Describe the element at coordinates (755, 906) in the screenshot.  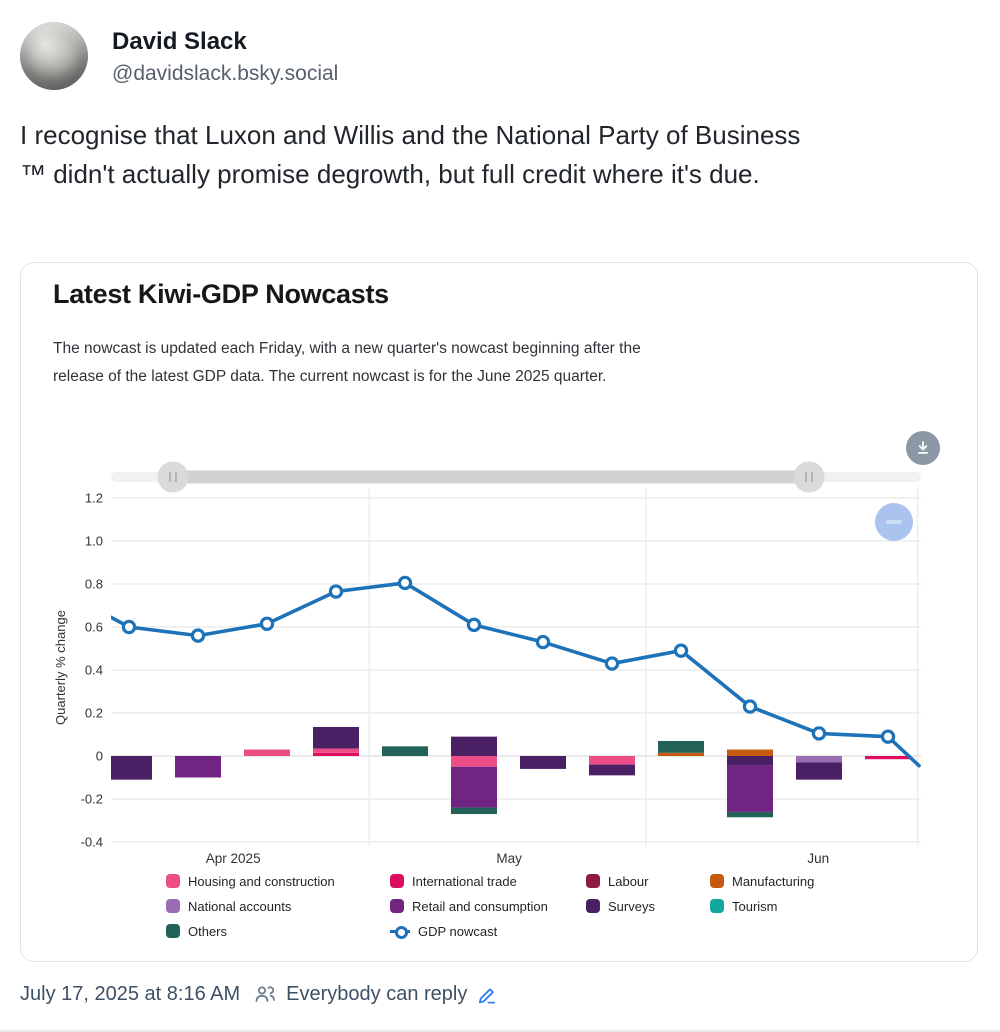
I see `legend-label: Tourism` at that location.